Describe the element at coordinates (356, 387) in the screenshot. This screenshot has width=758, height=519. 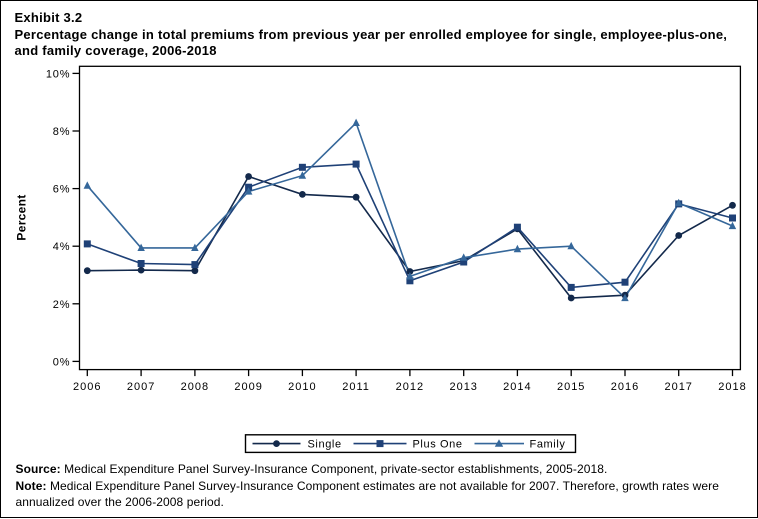
I see `svg-text: 2011` at that location.